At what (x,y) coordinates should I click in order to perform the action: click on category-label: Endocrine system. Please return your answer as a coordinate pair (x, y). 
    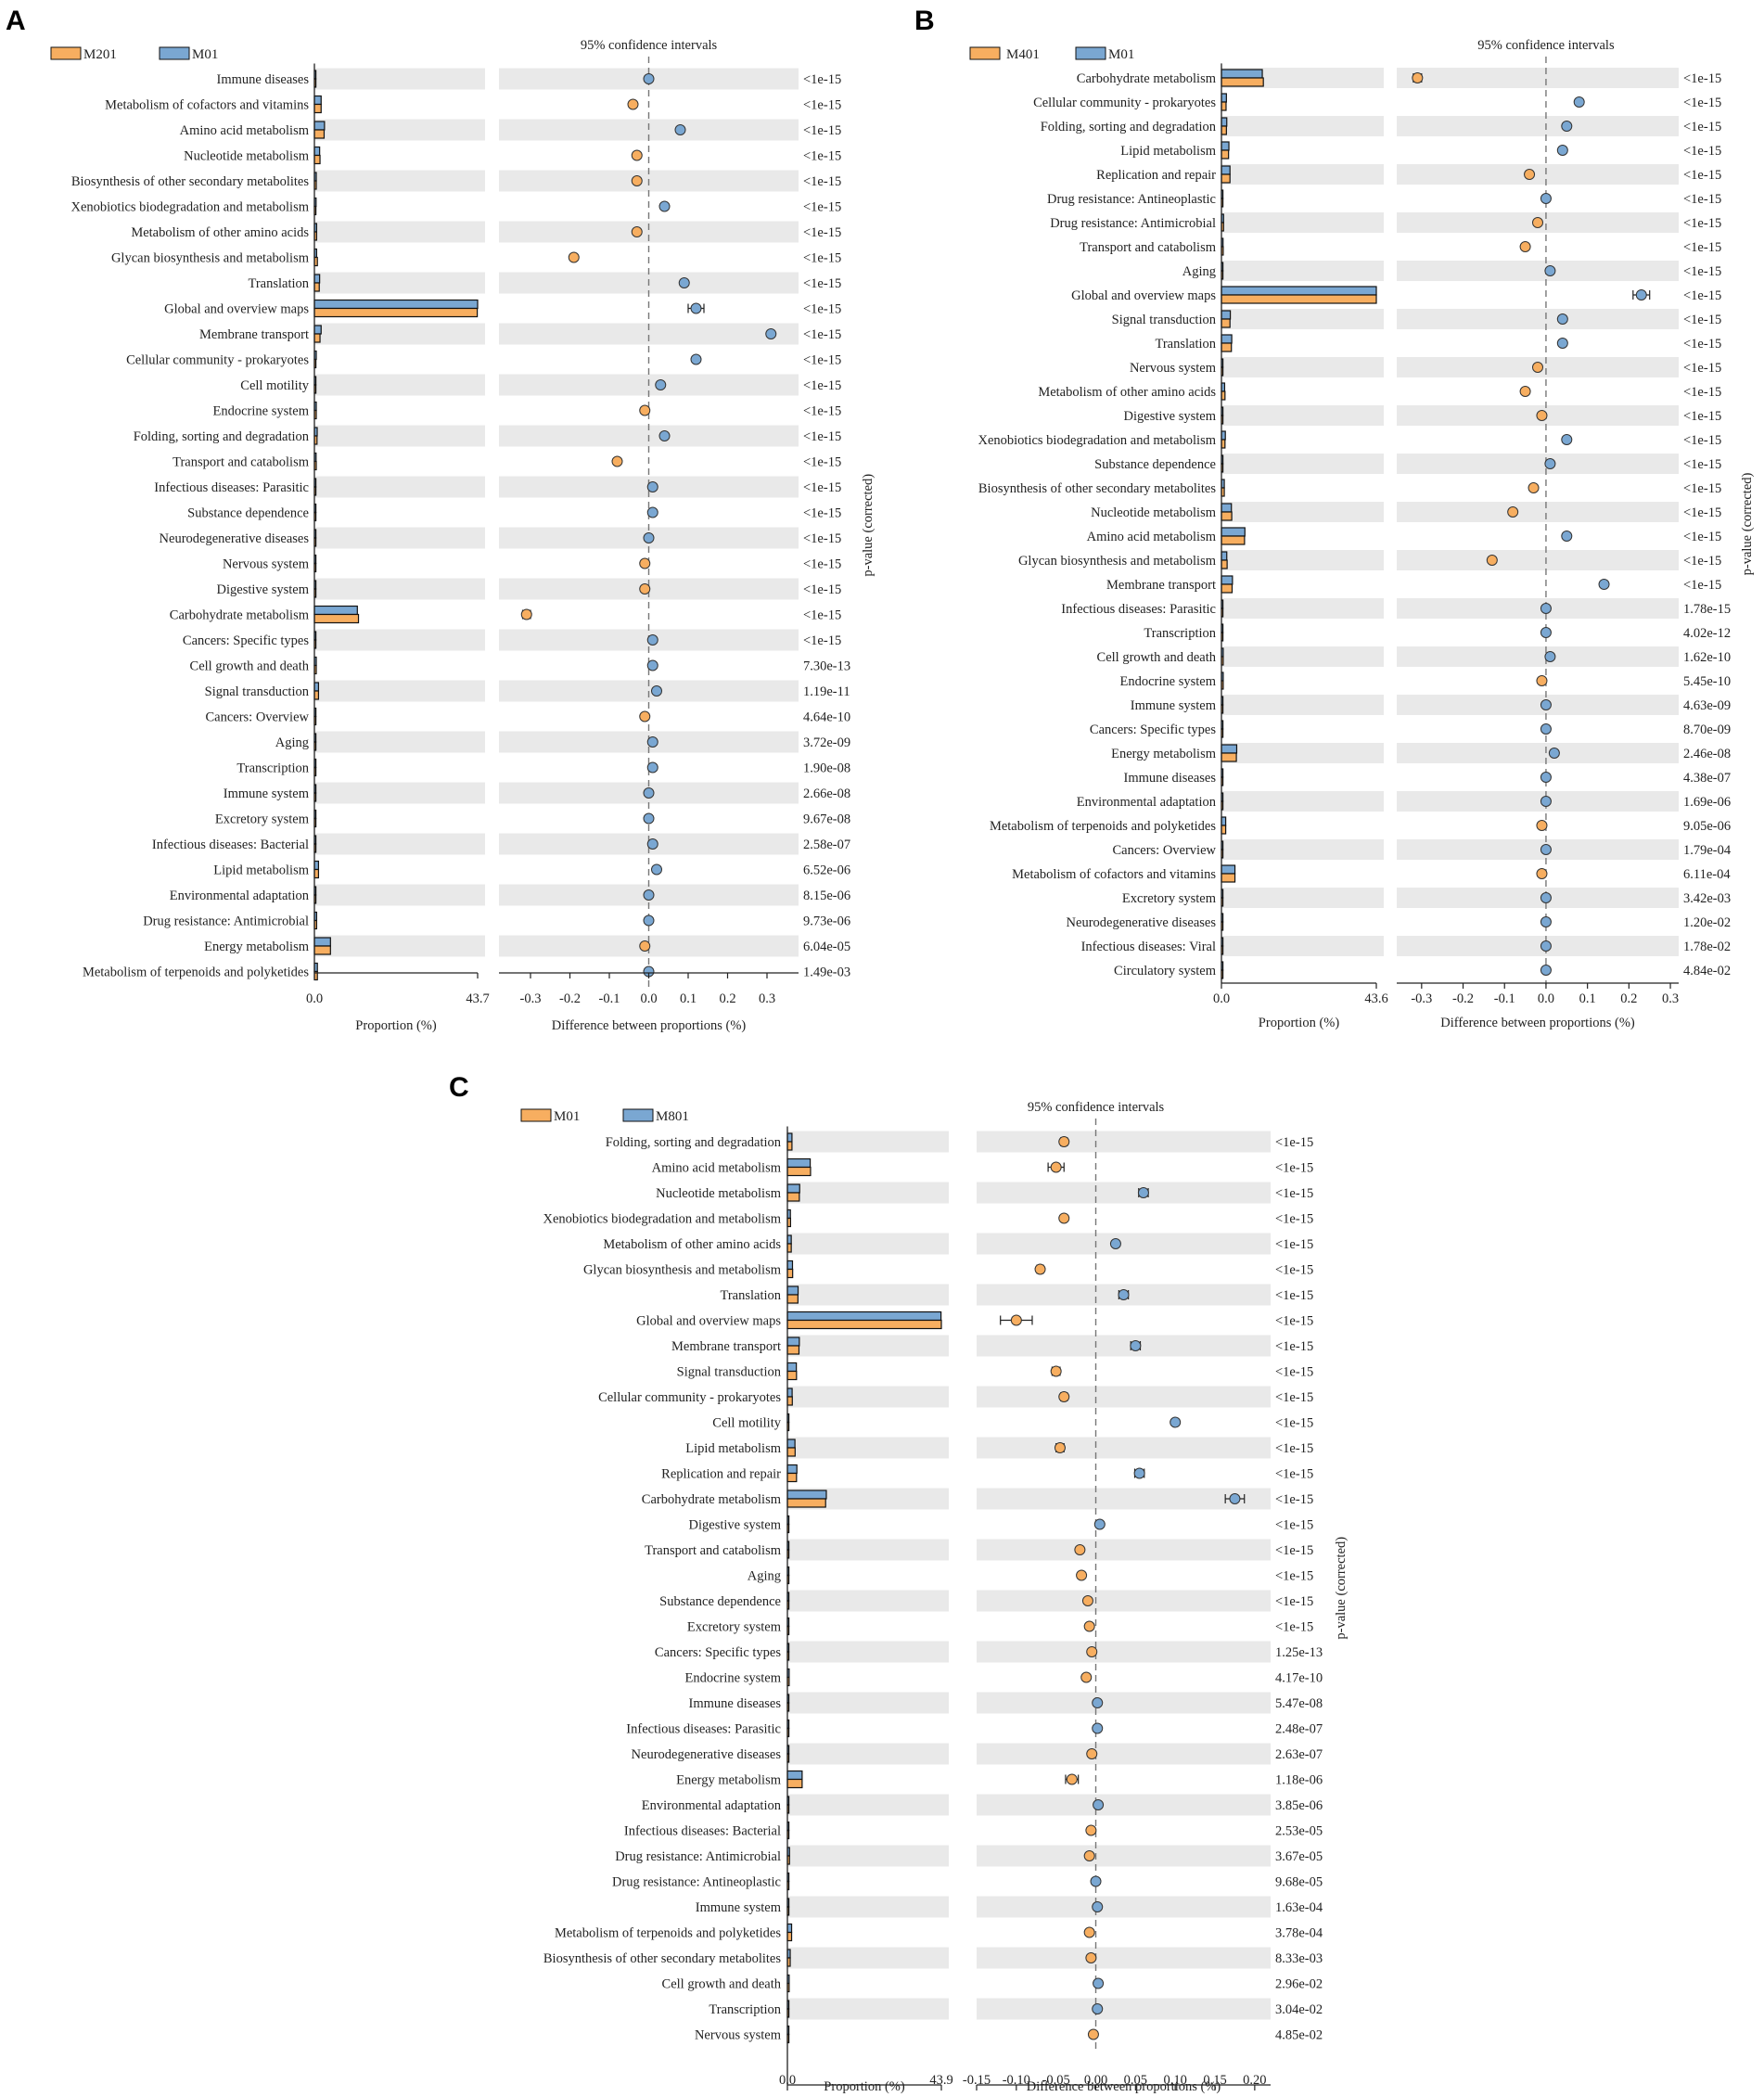
    Looking at the image, I should click on (1168, 681).